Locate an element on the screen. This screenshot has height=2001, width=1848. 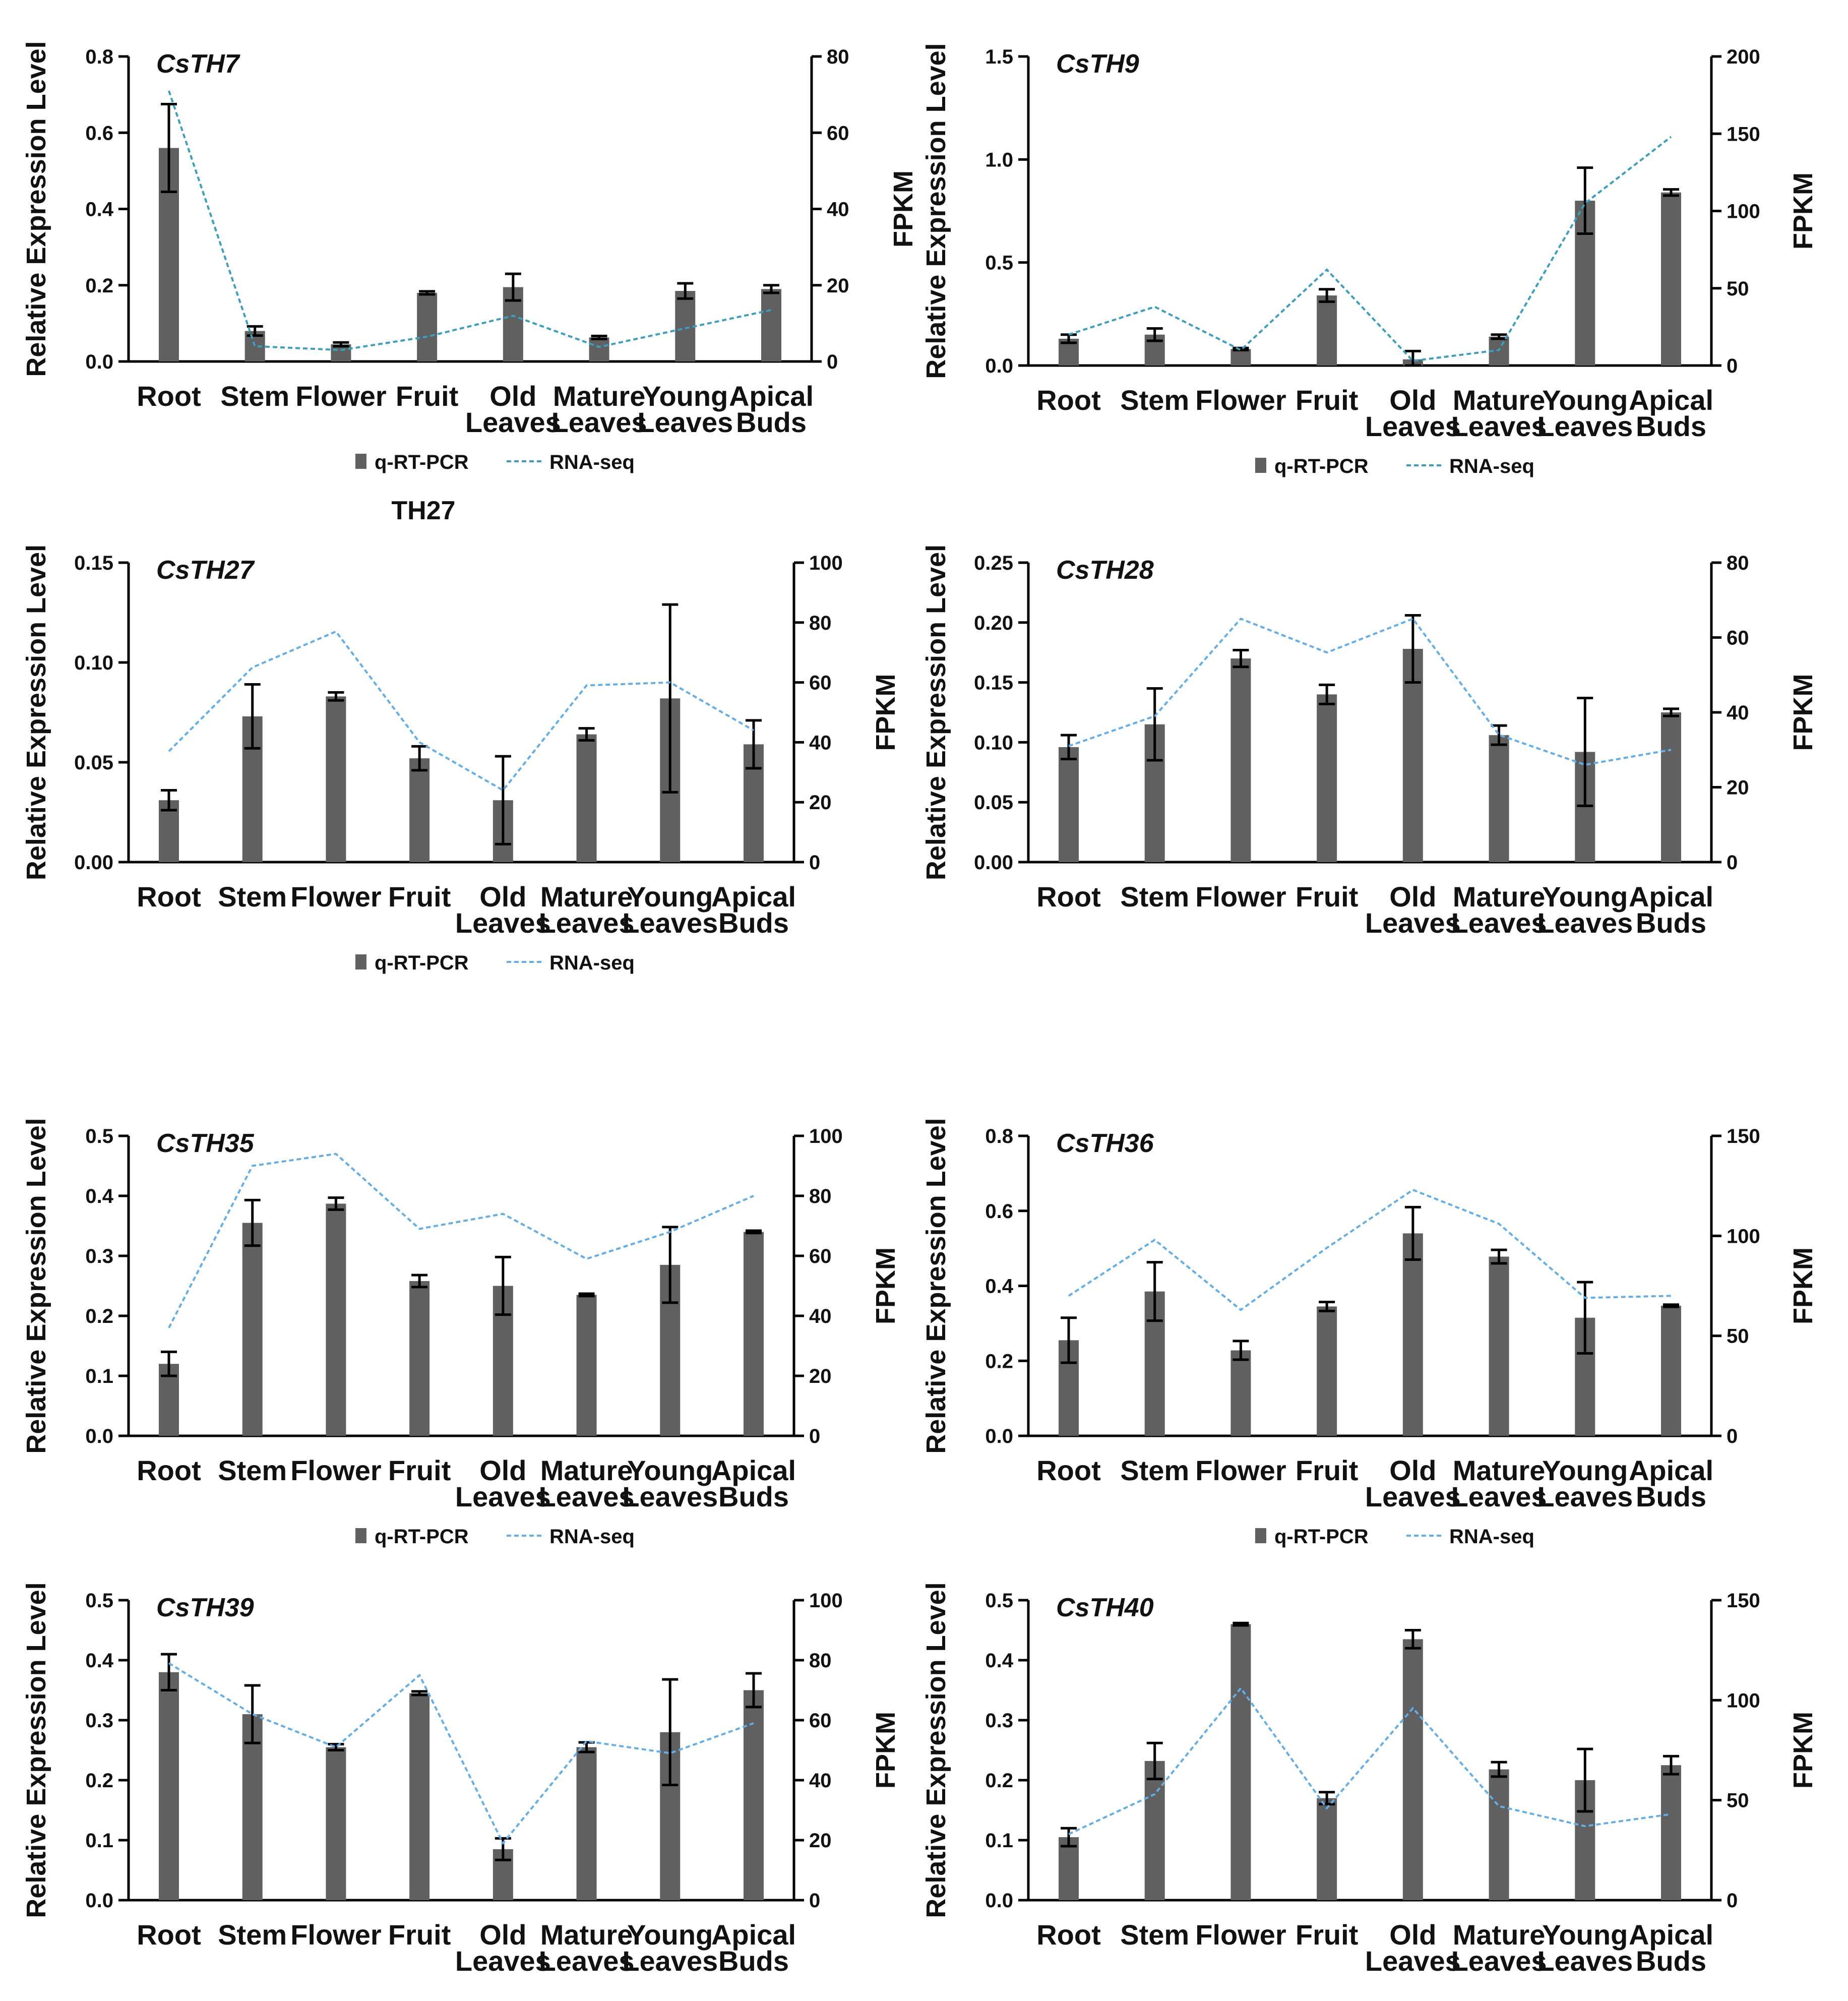
category-label-line: Flower is located at coordinates (335, 897).